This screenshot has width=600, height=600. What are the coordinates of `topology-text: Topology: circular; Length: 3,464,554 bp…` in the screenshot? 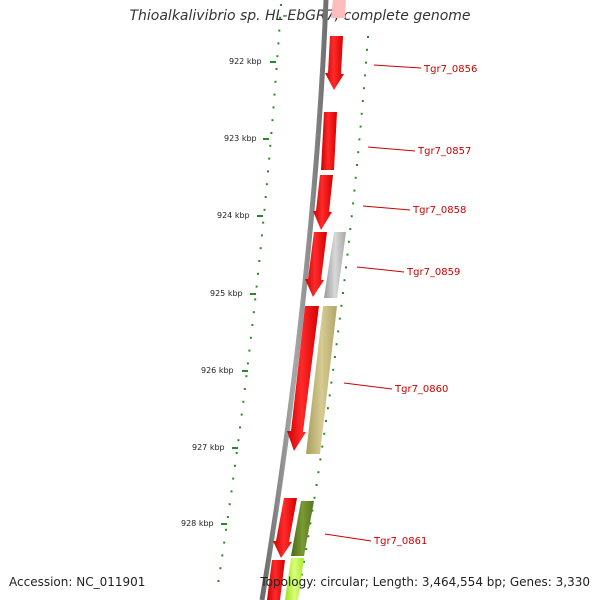 It's located at (425, 582).